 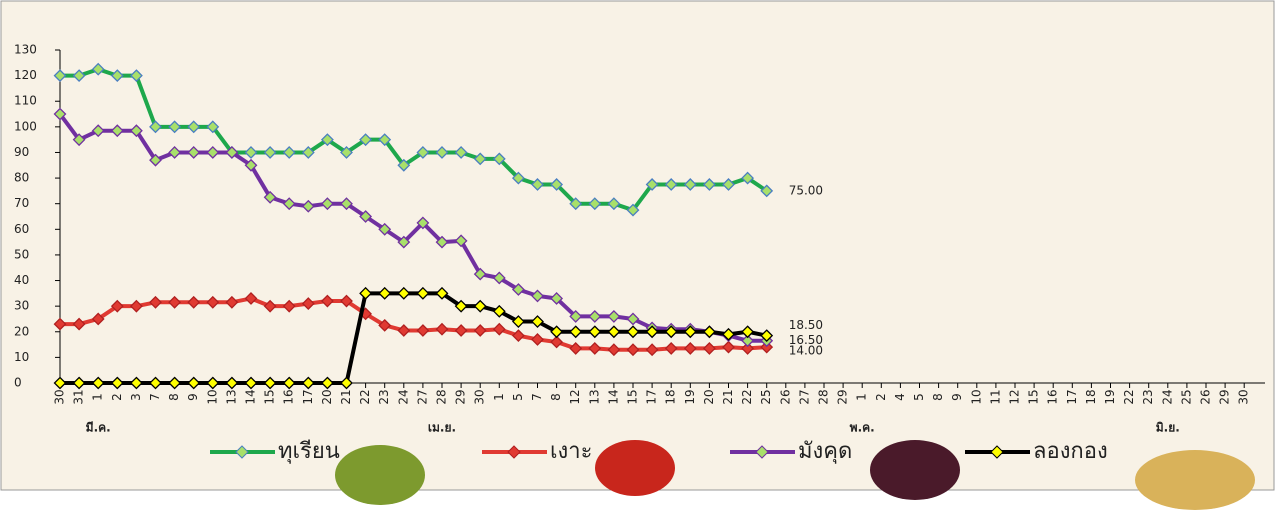 I want to click on end-label: 75.00, so click(x=806, y=190).